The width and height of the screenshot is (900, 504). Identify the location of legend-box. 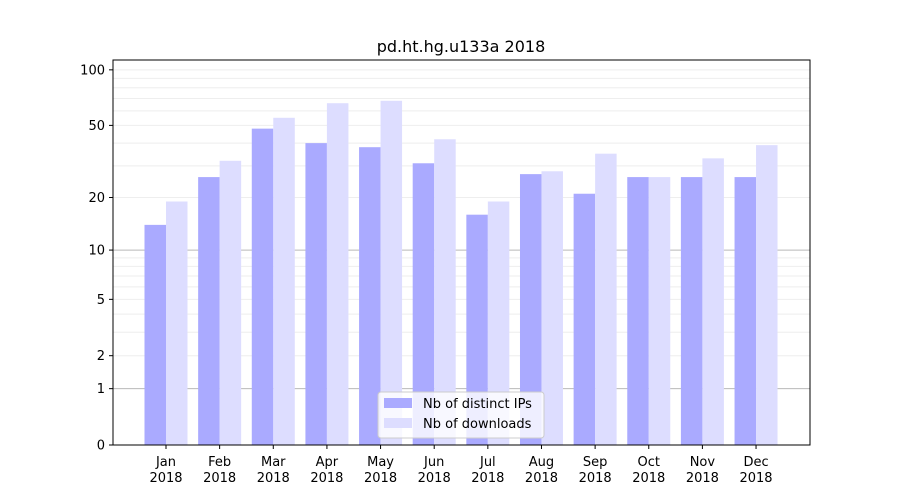
(461, 415).